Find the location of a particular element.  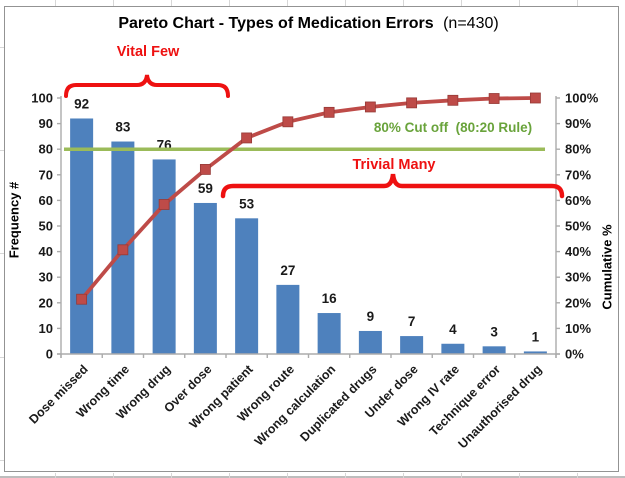

left-axis-tick-label: 30 is located at coordinates (46, 277).